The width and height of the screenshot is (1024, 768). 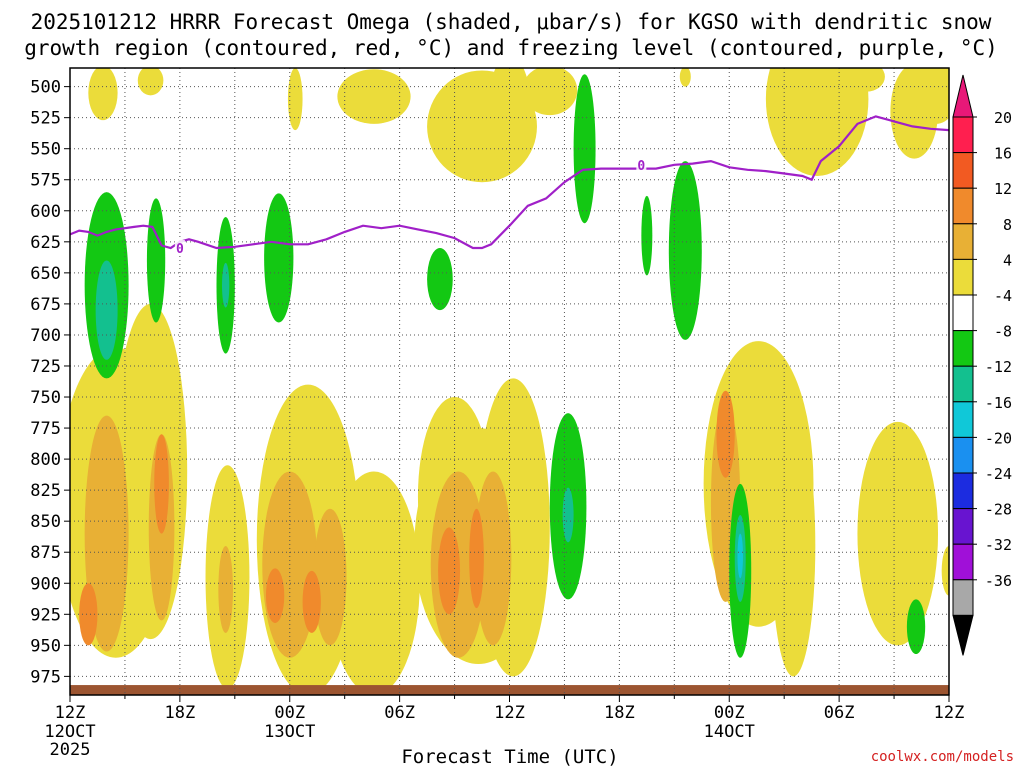 I want to click on colorbar-label: -24, so click(x=998, y=474).